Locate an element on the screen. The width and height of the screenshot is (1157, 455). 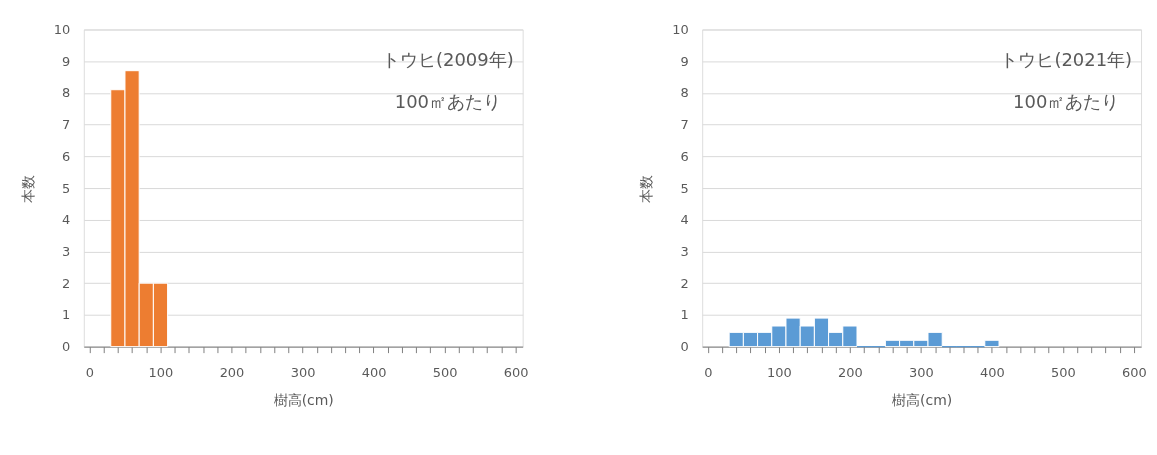
annotation: トウヒ(2009年) is located at coordinates (448, 60).